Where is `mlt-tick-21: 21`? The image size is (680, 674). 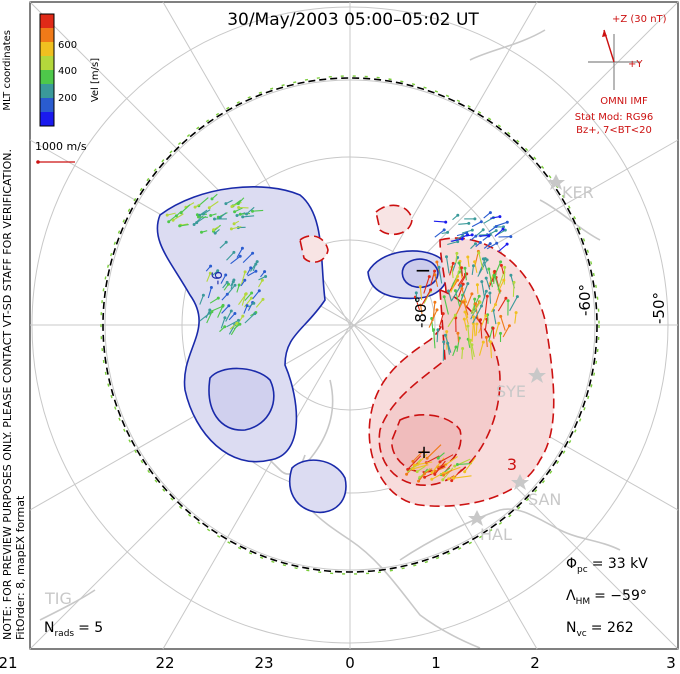
mlt-tick-21: 21 is located at coordinates (9, 663).